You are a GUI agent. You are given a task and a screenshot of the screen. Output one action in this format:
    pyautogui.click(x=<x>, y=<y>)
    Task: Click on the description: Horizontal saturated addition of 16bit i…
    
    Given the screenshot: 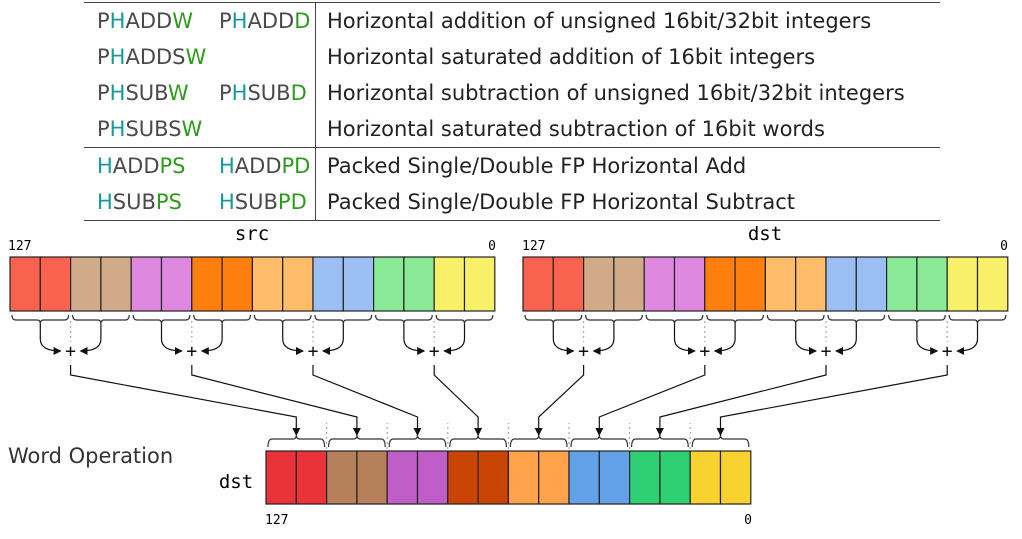 What is the action you would take?
    pyautogui.click(x=627, y=57)
    